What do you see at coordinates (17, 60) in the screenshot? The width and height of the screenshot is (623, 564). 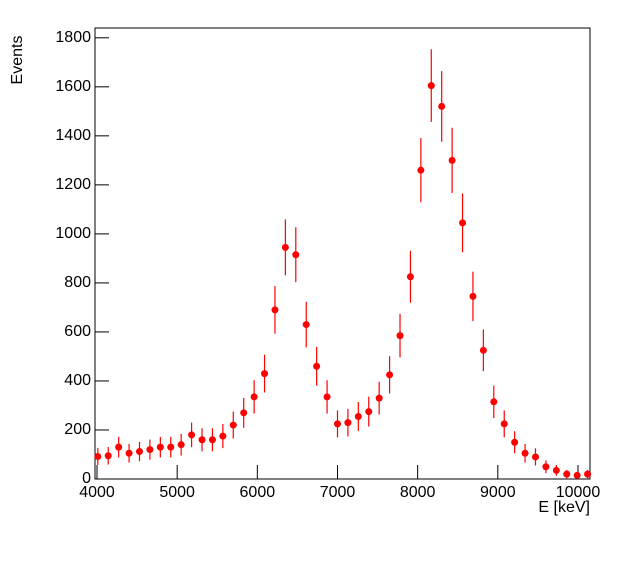 I see `y-axis-label: Events` at bounding box center [17, 60].